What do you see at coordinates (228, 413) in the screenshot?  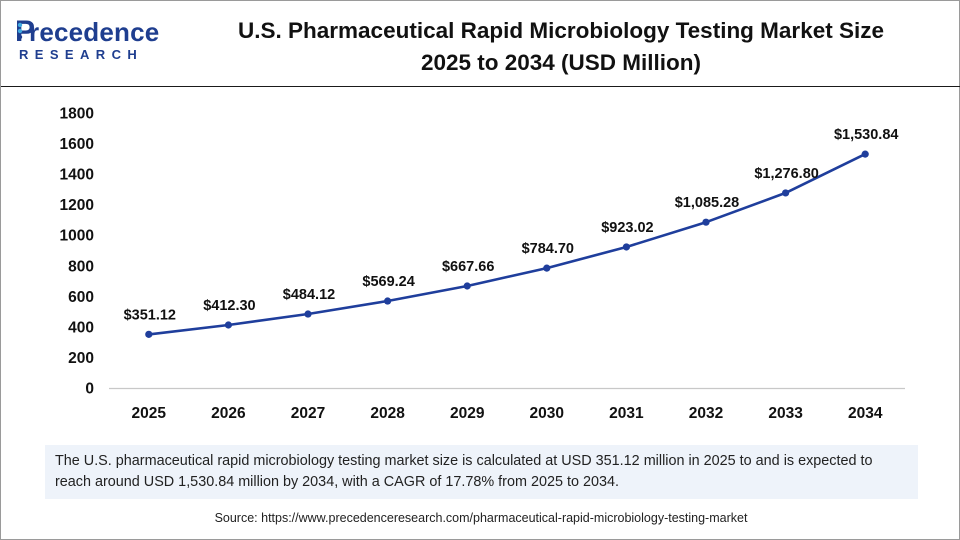 I see `x-tick-label: 2026` at bounding box center [228, 413].